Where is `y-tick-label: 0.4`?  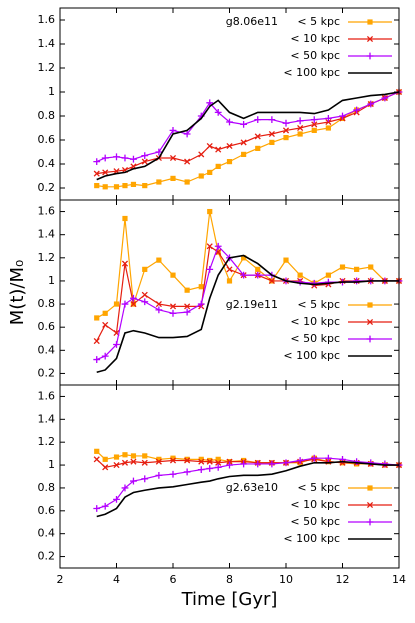 y-tick-label: 0.4 is located at coordinates (47, 533).